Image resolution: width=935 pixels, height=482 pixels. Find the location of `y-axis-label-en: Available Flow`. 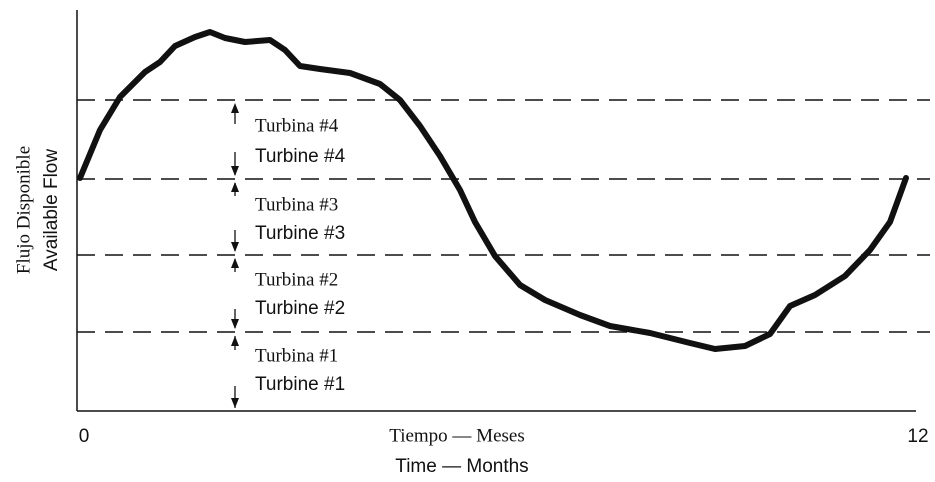

y-axis-label-en: Available Flow is located at coordinates (51, 210).